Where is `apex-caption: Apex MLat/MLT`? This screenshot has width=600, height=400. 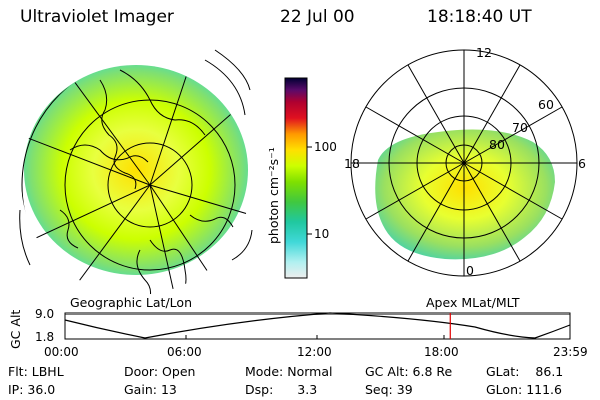 apex-caption: Apex MLat/MLT is located at coordinates (473, 302).